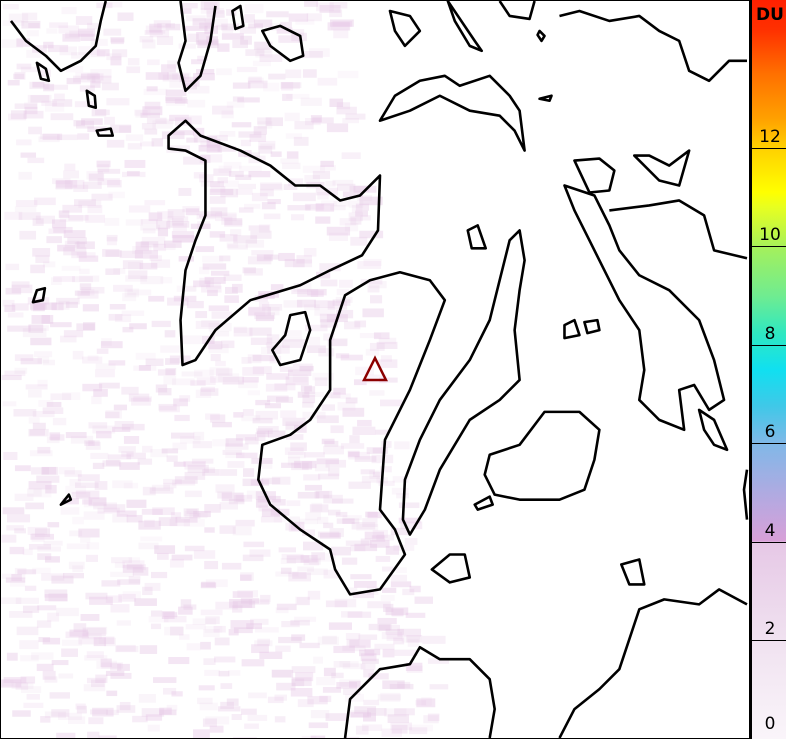  What do you see at coordinates (405, 28) in the screenshot?
I see `island` at bounding box center [405, 28].